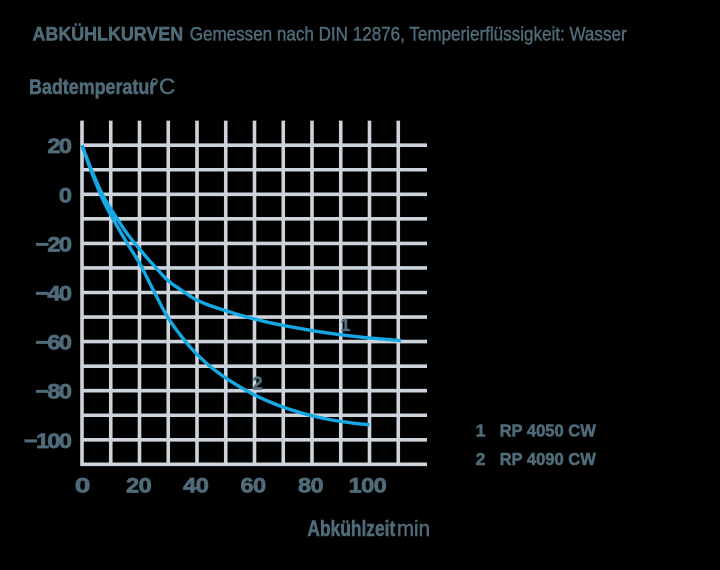 The width and height of the screenshot is (720, 570). Describe the element at coordinates (53, 392) in the screenshot. I see `svg-text: −80` at that location.